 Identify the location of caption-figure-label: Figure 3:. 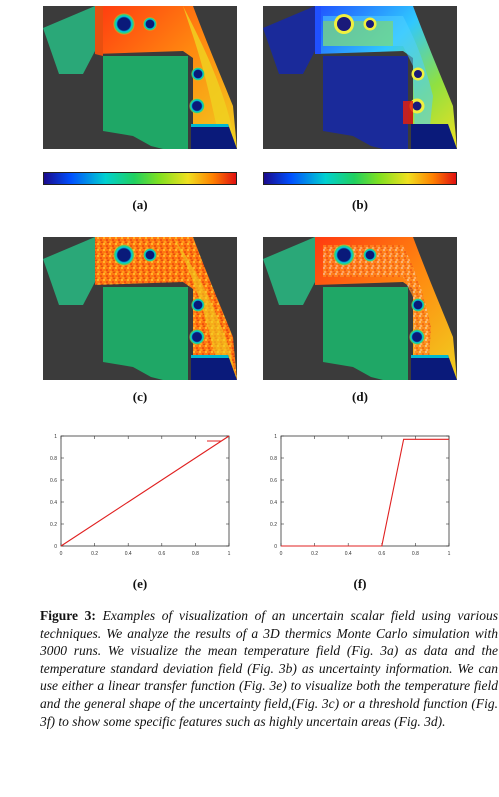
(68, 615).